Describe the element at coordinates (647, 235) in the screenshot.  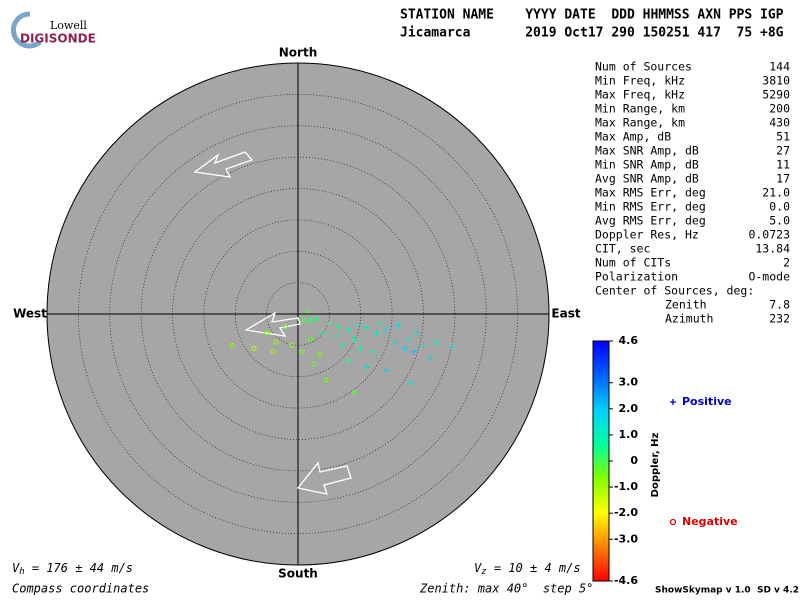
I see `stat-label: Doppler Res, Hz` at that location.